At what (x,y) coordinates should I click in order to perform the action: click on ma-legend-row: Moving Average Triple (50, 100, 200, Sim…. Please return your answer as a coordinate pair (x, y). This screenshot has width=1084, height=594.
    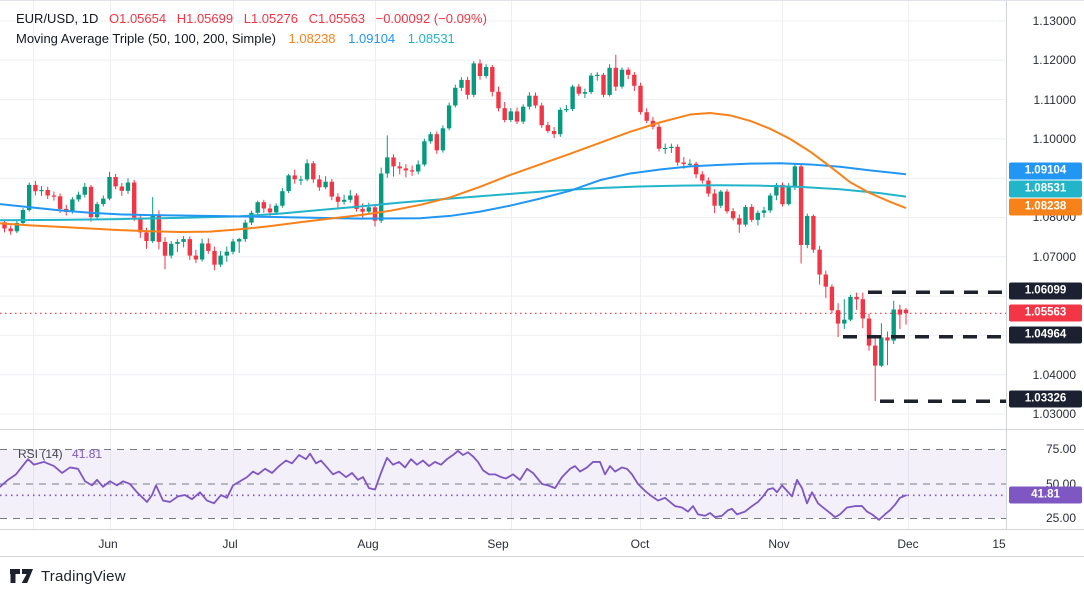
    Looking at the image, I should click on (251, 39).